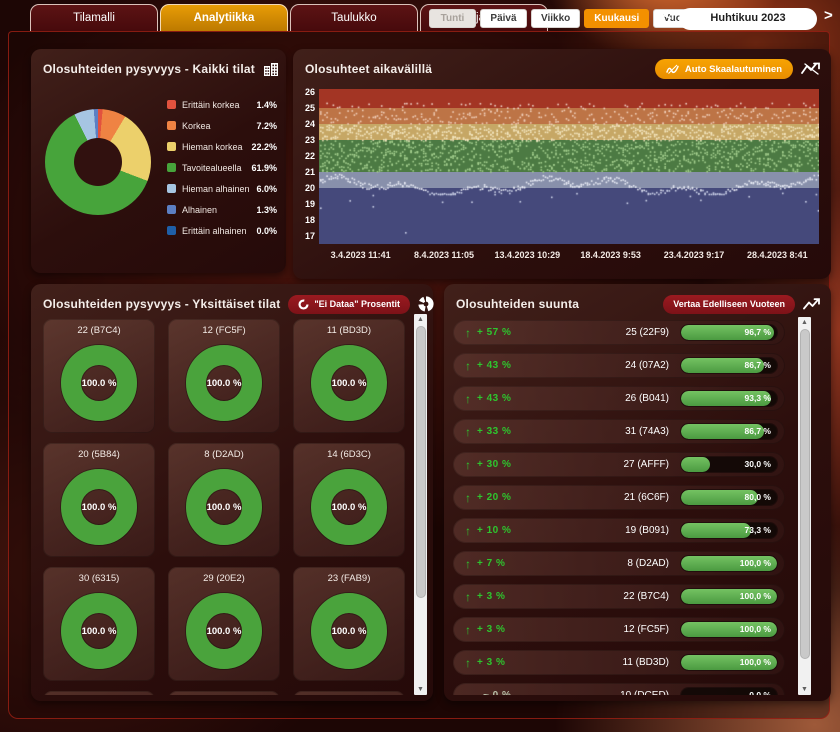  What do you see at coordinates (619, 431) in the screenshot?
I see `trend-row: ↑ + 33 % 31 (74A3) 86,7 %` at bounding box center [619, 431].